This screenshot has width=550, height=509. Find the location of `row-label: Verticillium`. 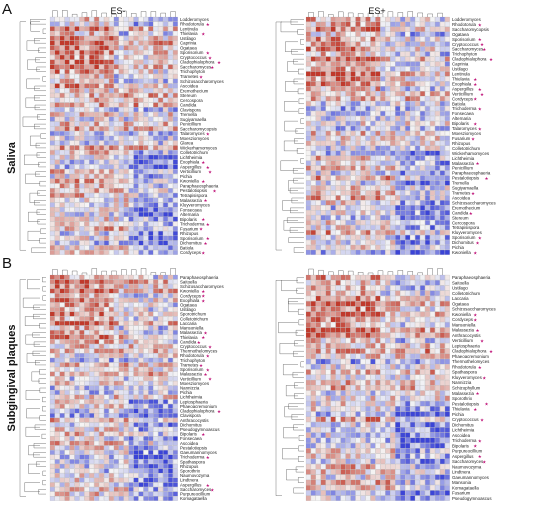

row-label: Verticillium is located at coordinates (190, 171).